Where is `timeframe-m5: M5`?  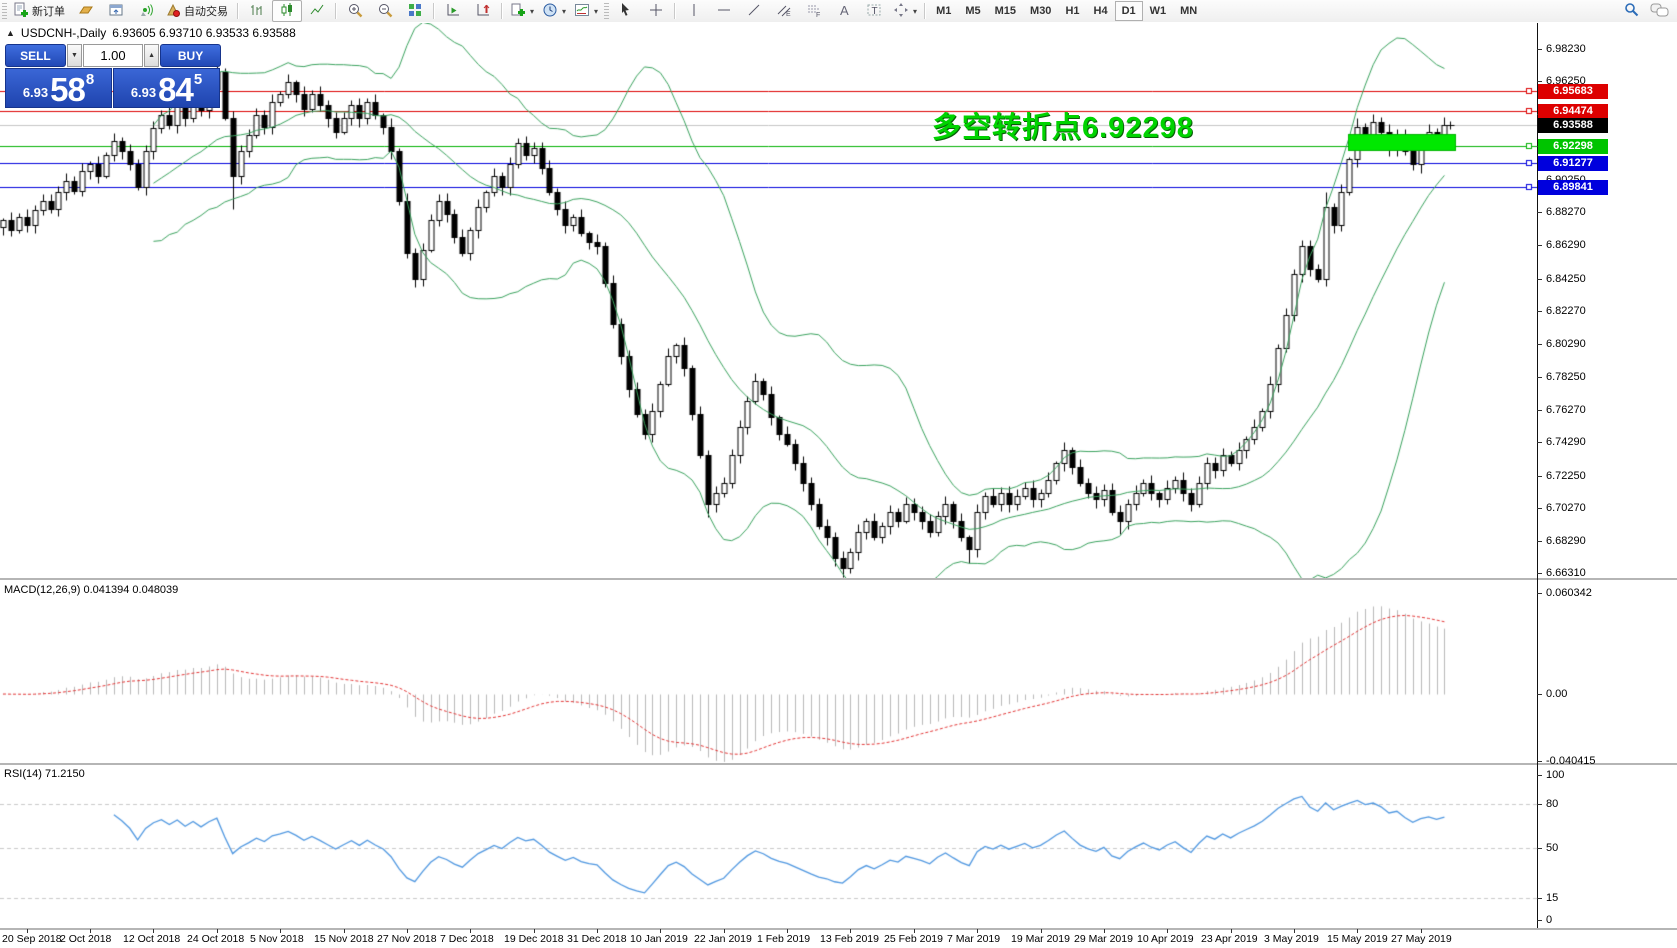
timeframe-m5: M5 is located at coordinates (973, 11).